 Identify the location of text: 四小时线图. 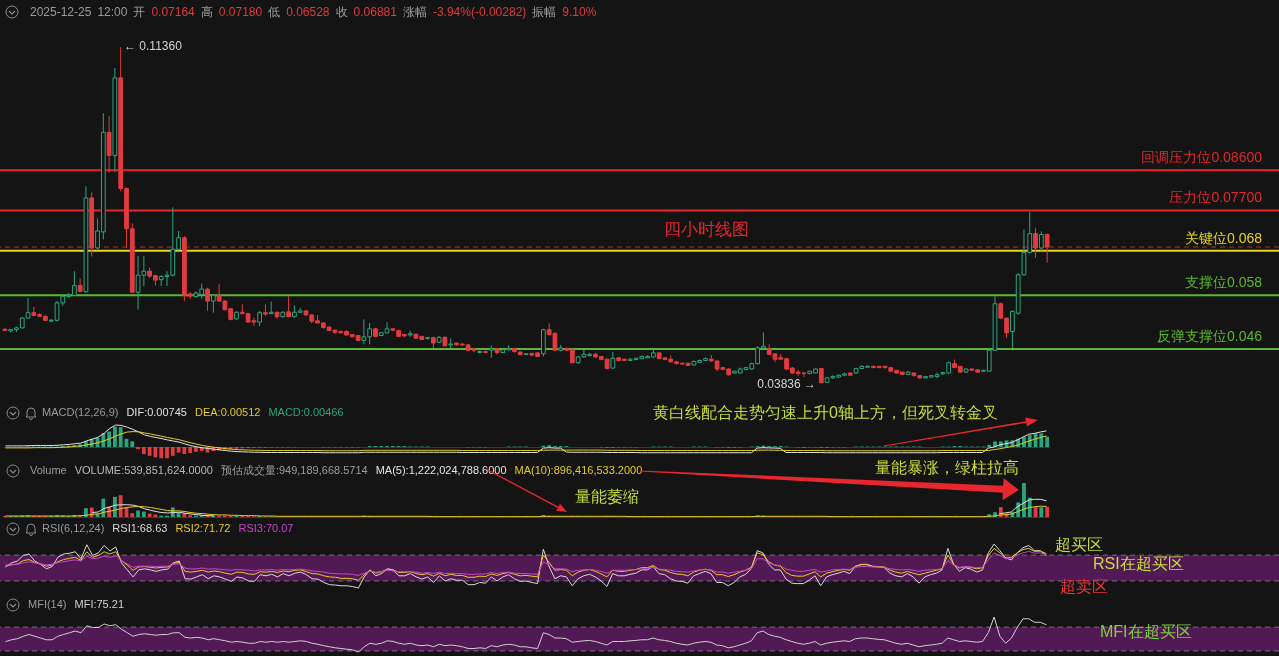
(706, 229).